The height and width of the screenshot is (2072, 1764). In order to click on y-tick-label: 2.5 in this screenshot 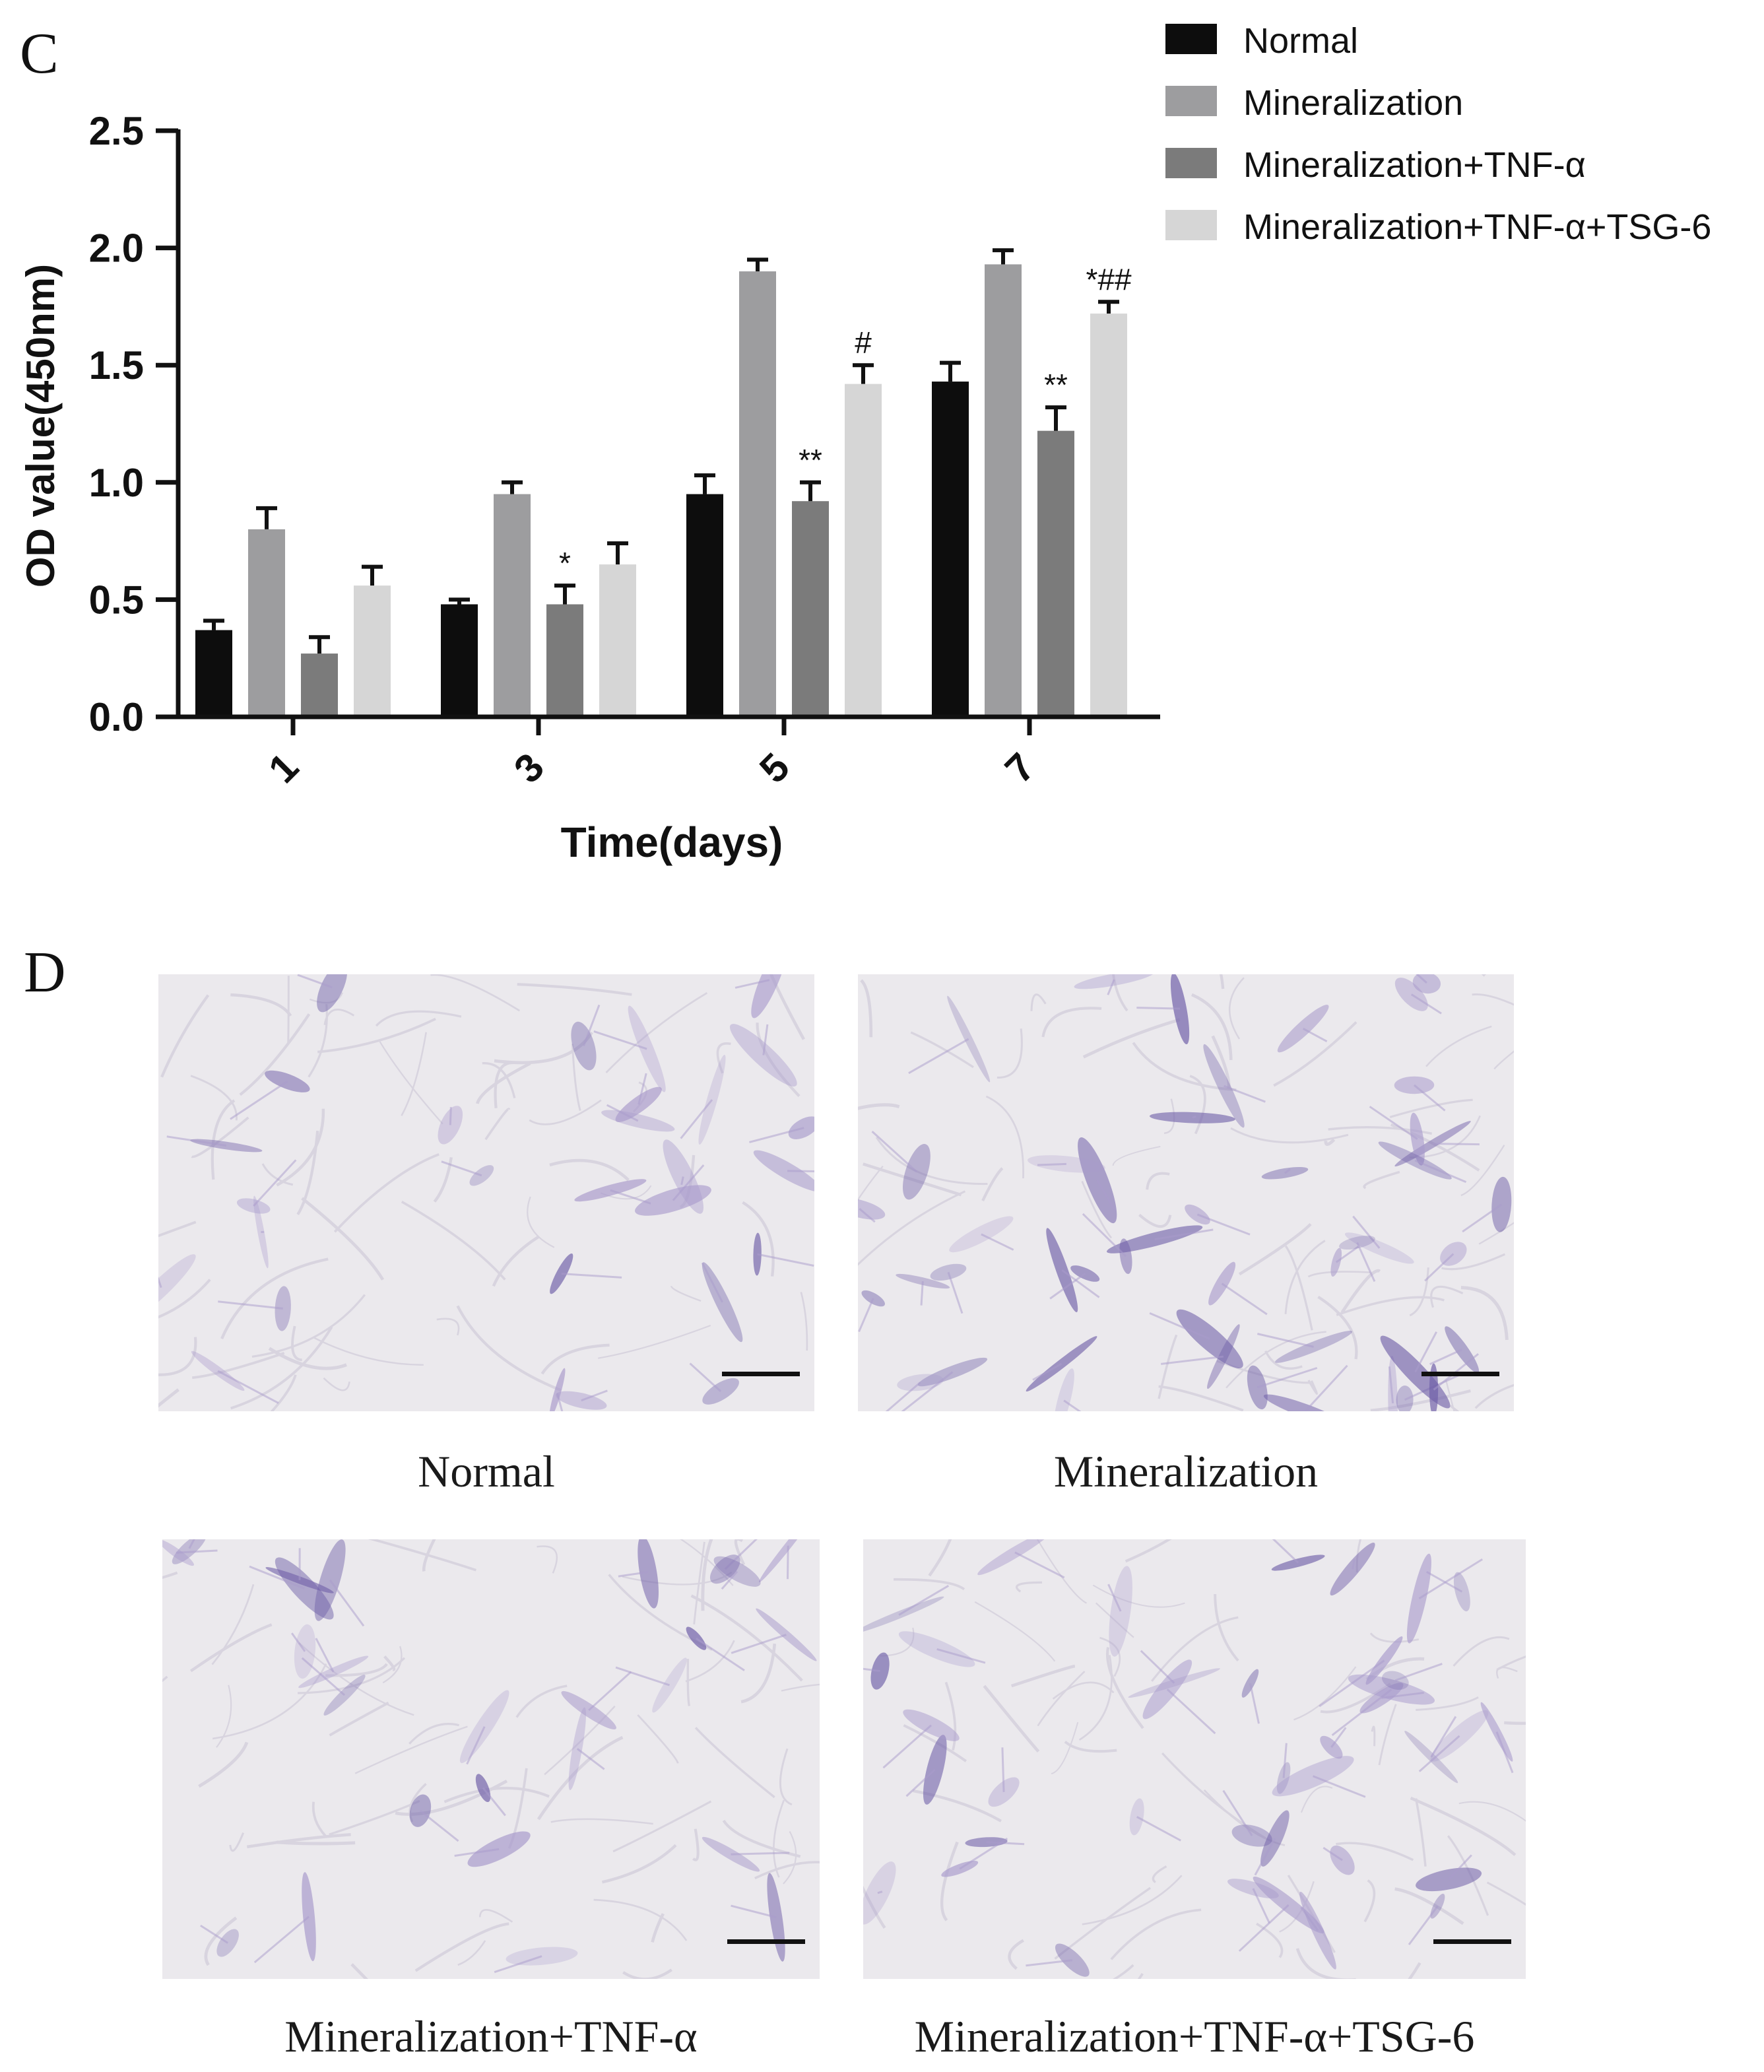, I will do `click(117, 131)`.